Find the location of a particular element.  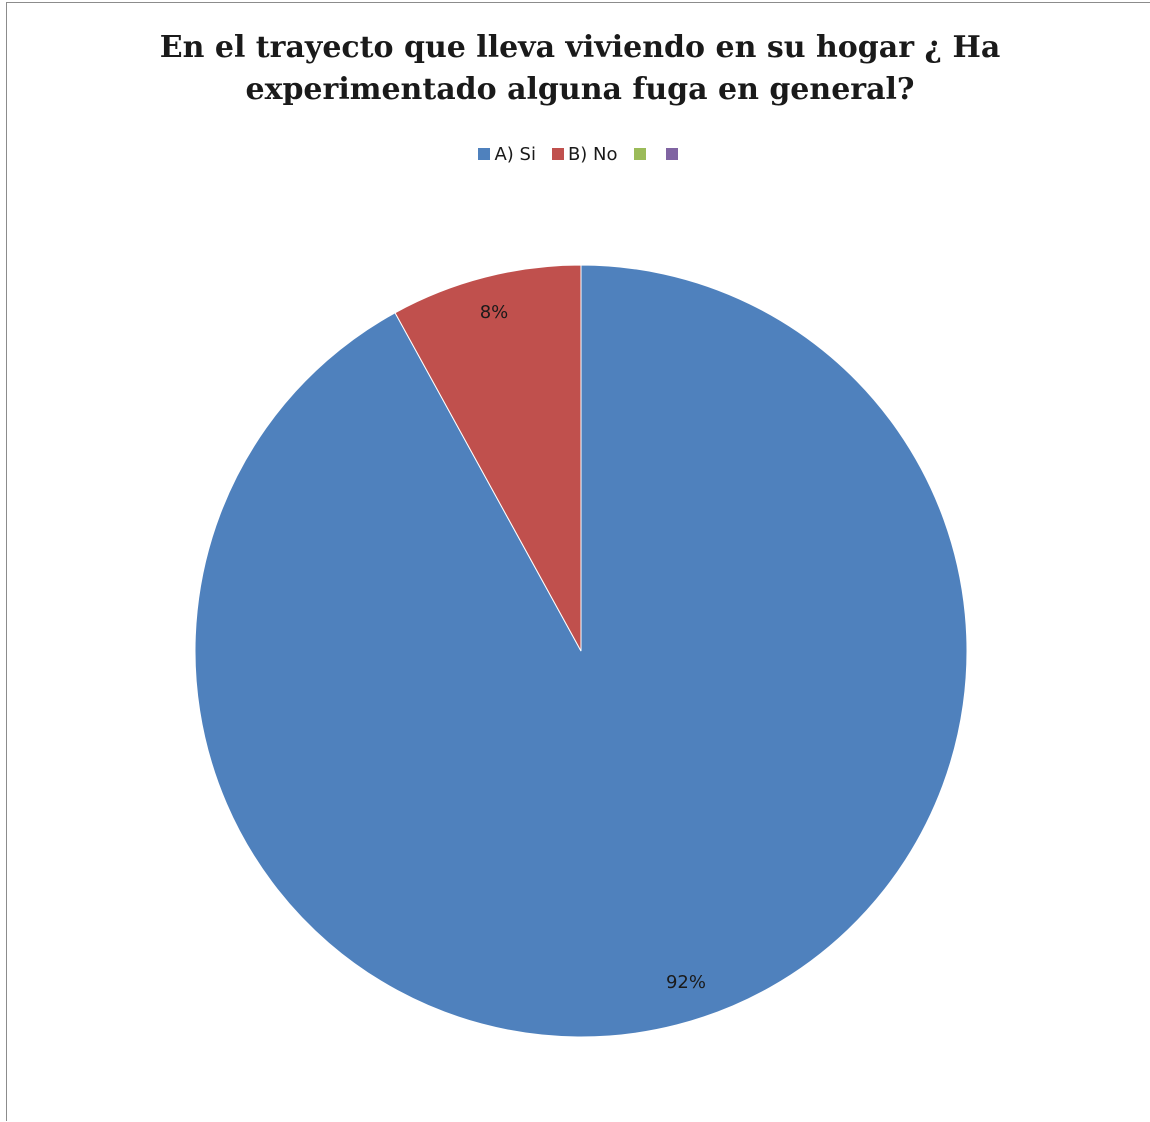

legend-label-a-si: A) Si is located at coordinates (515, 154).